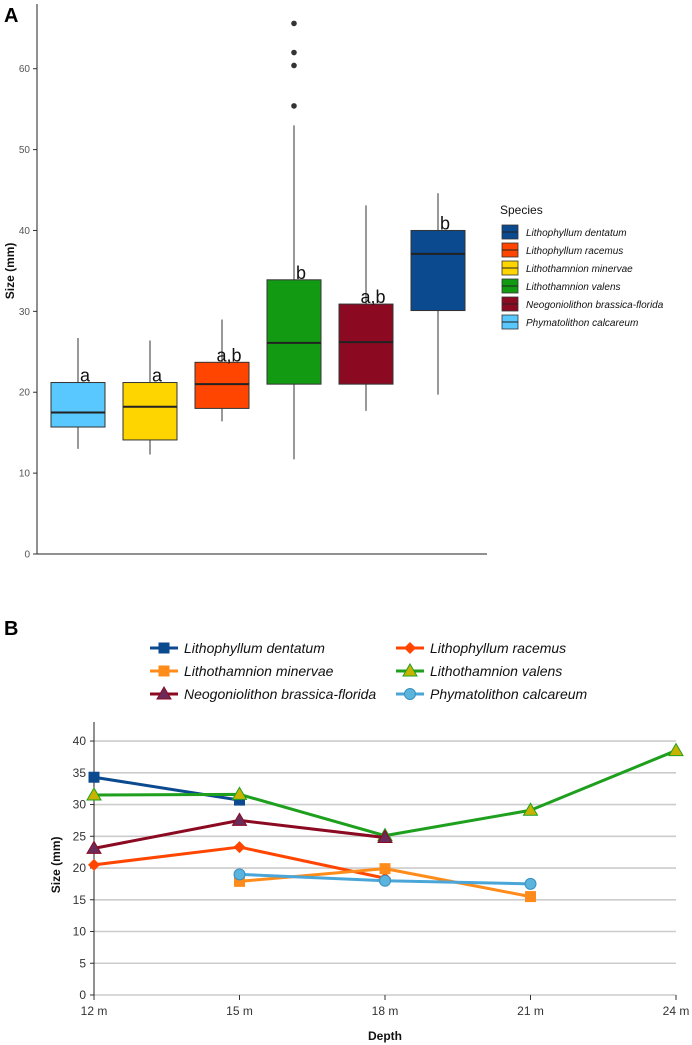  Describe the element at coordinates (25, 231) in the screenshot. I see `y-tick-label: 40` at that location.